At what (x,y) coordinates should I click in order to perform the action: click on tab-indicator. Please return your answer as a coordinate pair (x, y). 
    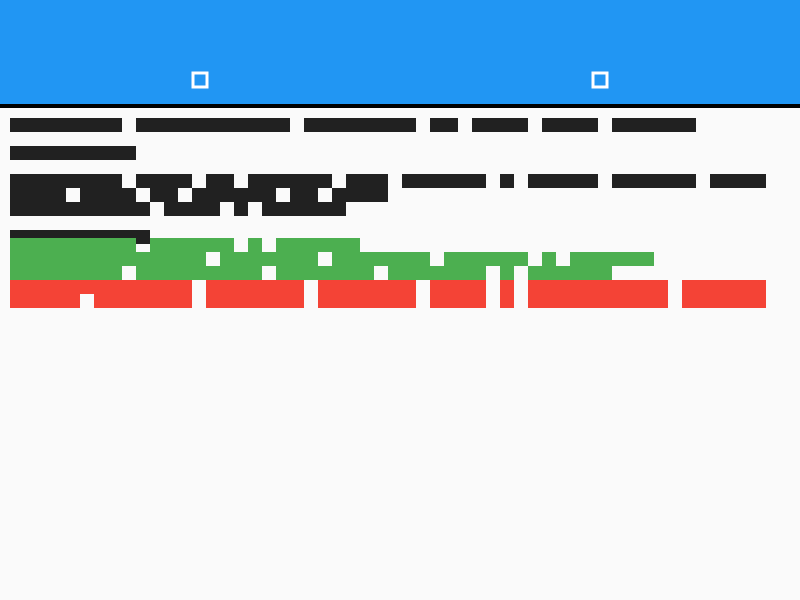
    Looking at the image, I should click on (400, 106).